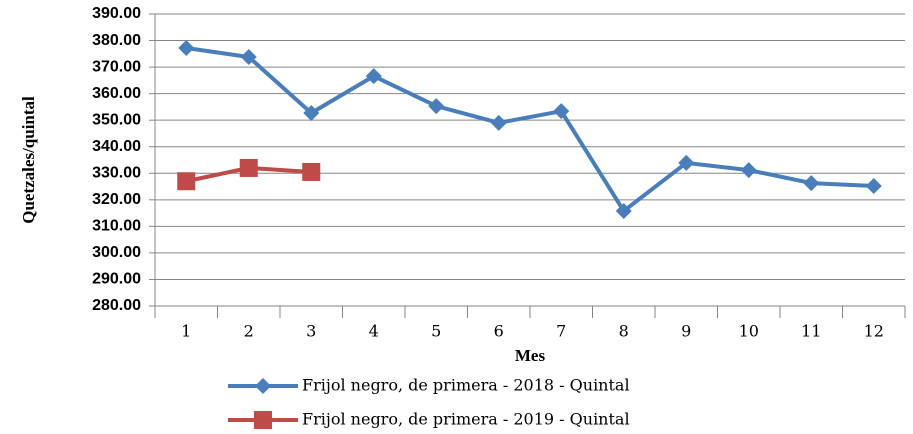  Describe the element at coordinates (311, 331) in the screenshot. I see `x-tick-label: 3` at that location.